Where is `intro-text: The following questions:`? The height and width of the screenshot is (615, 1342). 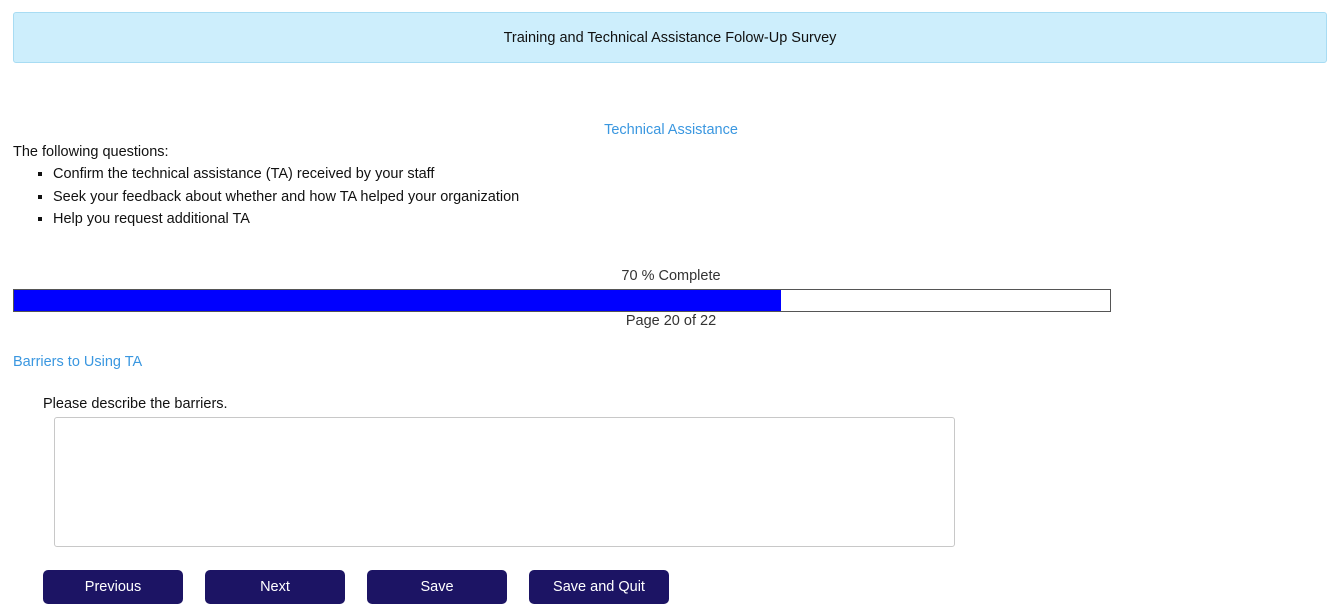
intro-text: The following questions: is located at coordinates (91, 152).